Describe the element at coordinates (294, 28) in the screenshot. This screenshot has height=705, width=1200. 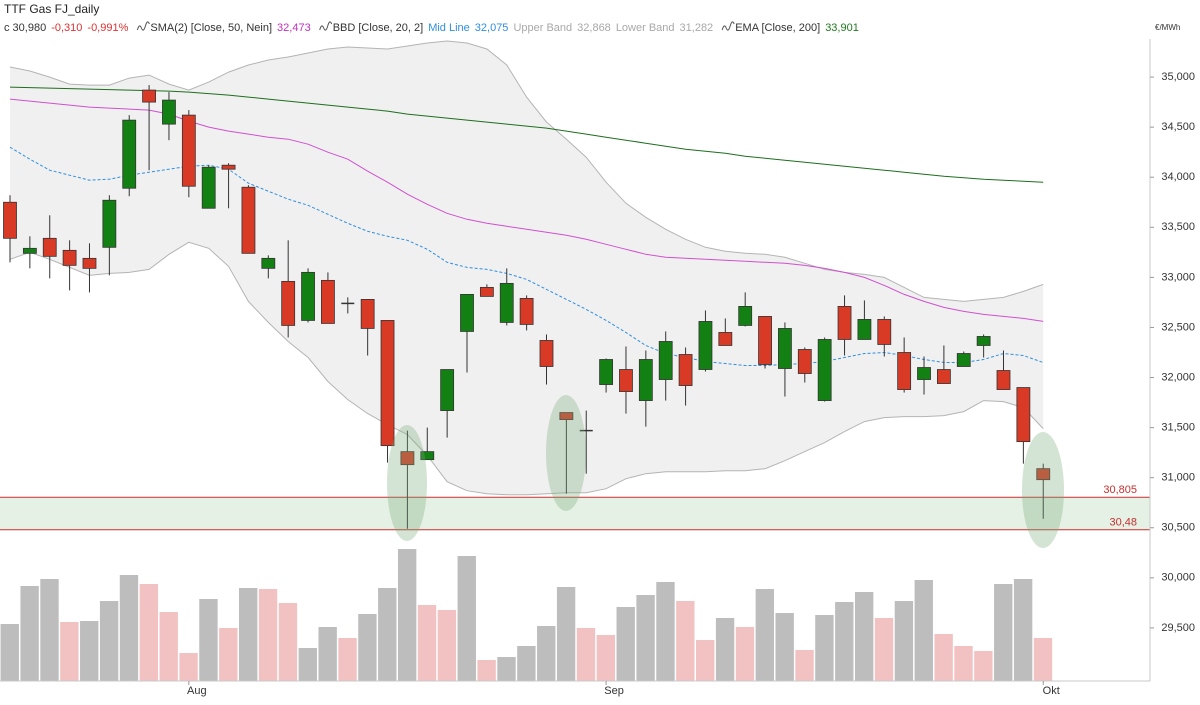
I see `legend-text: 32,473` at that location.